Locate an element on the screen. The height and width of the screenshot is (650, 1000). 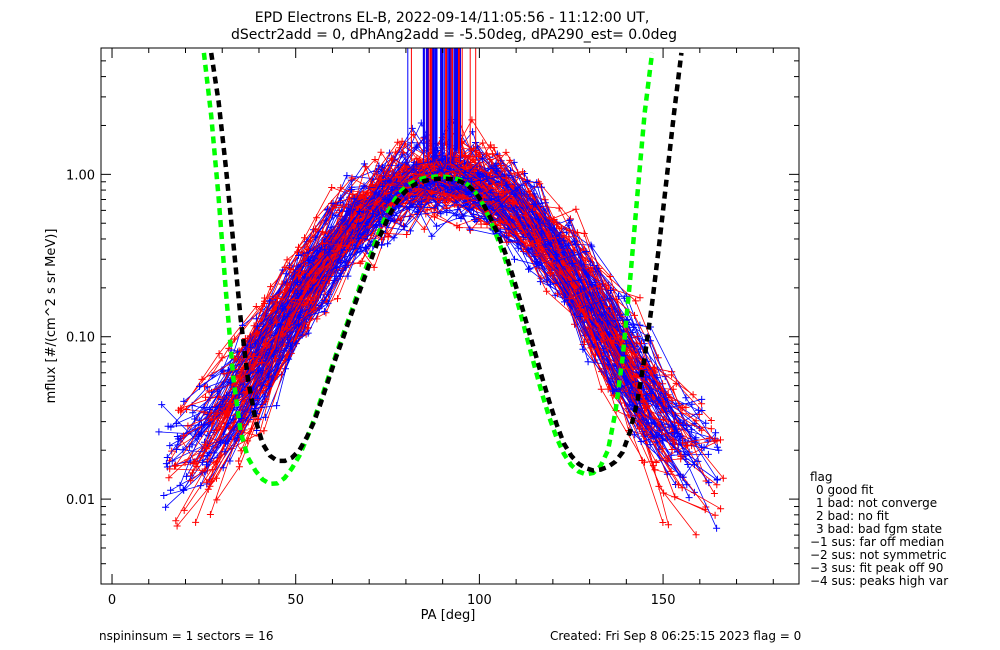
legend-item: −2 sus: not symmetric is located at coordinates (878, 555).